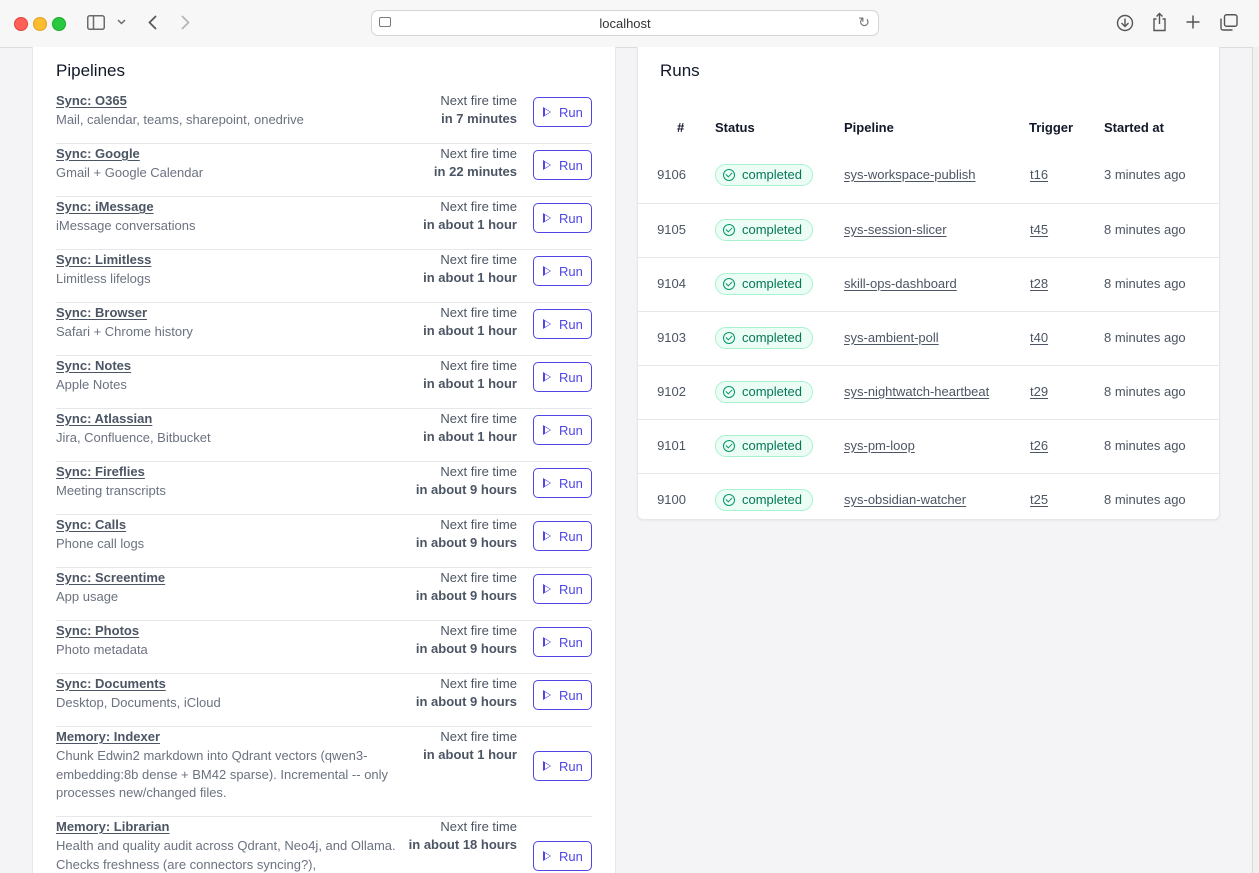 This screenshot has width=1259, height=873. What do you see at coordinates (96, 22) in the screenshot?
I see `sidebar-icon` at bounding box center [96, 22].